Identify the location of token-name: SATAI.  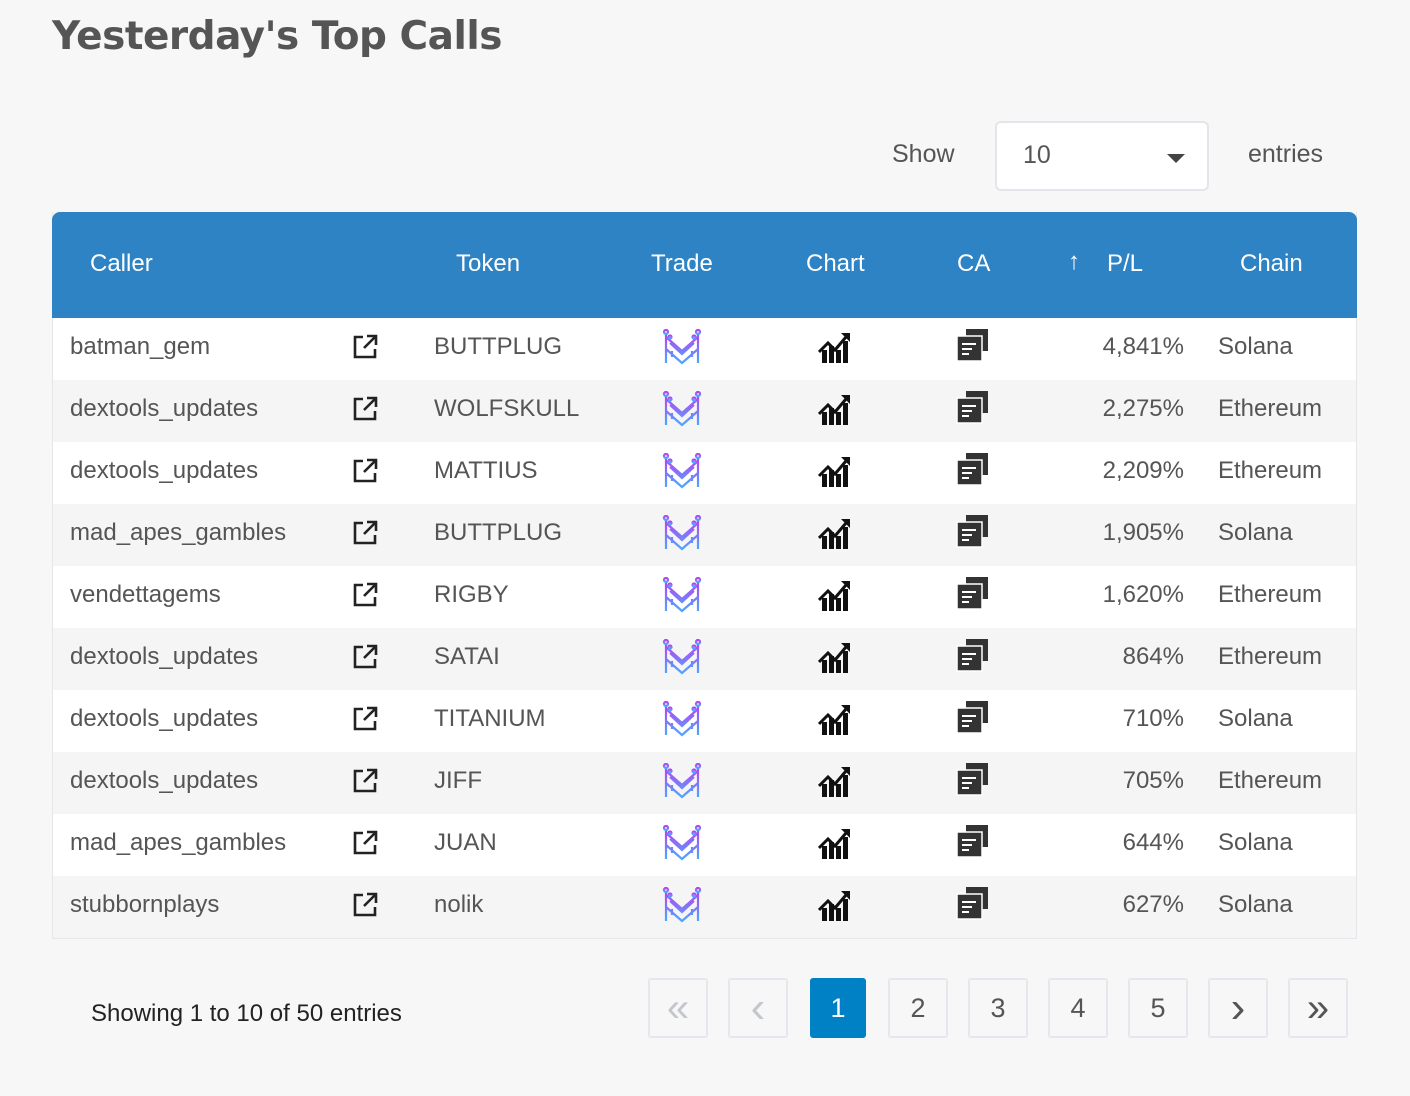
(467, 656).